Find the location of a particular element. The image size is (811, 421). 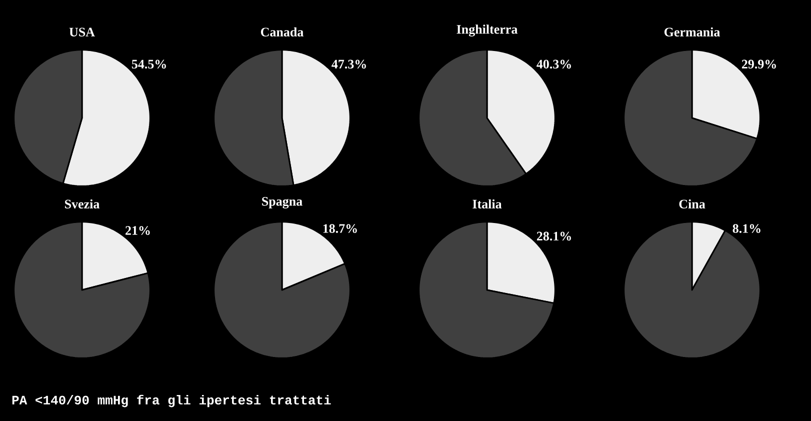

chart-title: Svezia is located at coordinates (82, 203).